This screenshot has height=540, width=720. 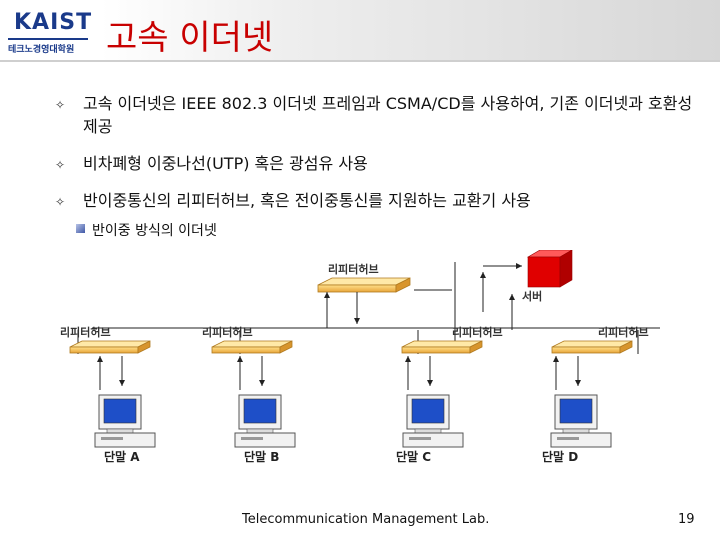 I want to click on slide-header: KAIST 테크노경영대학원 고속 이더넷, so click(x=360, y=31).